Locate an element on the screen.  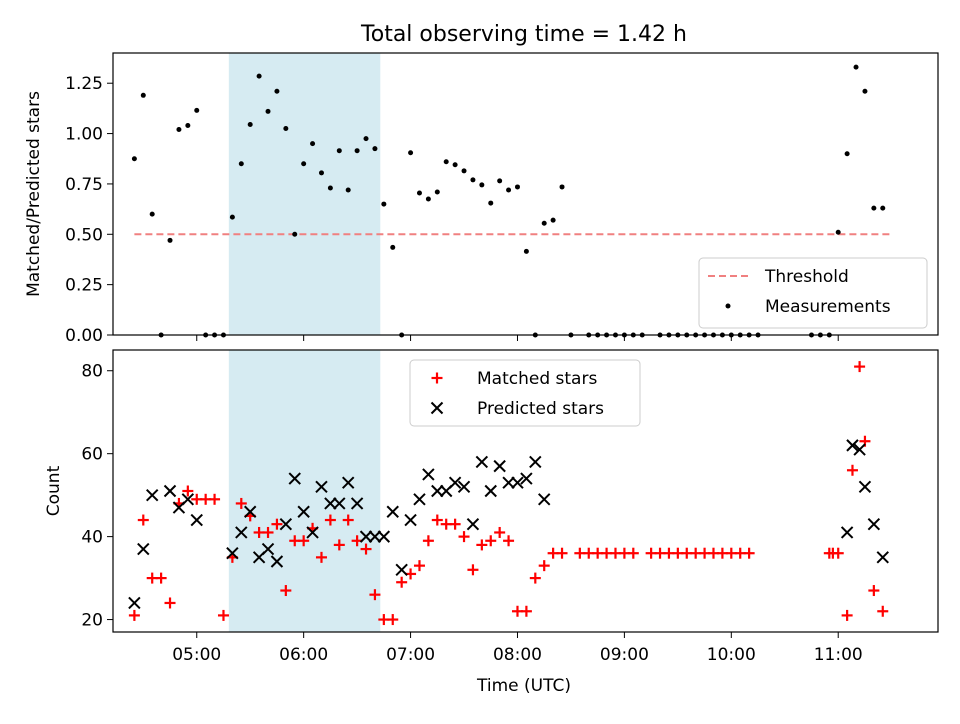
chart-title: Total observing time = 1.42 h is located at coordinates (523, 34).